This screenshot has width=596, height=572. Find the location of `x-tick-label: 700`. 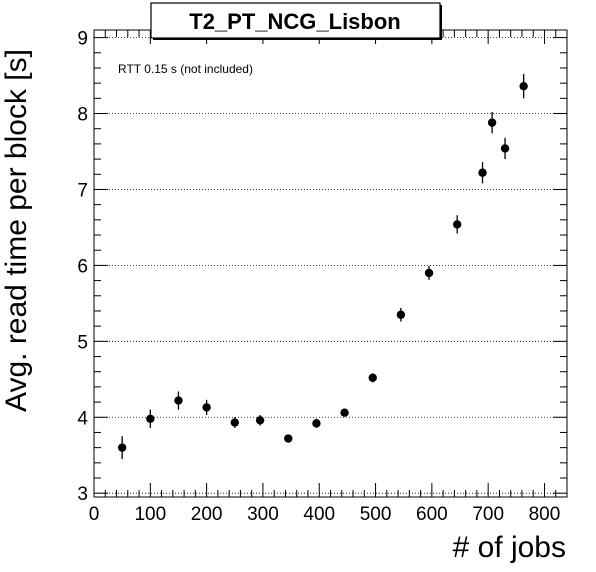

x-tick-label: 700 is located at coordinates (488, 514).